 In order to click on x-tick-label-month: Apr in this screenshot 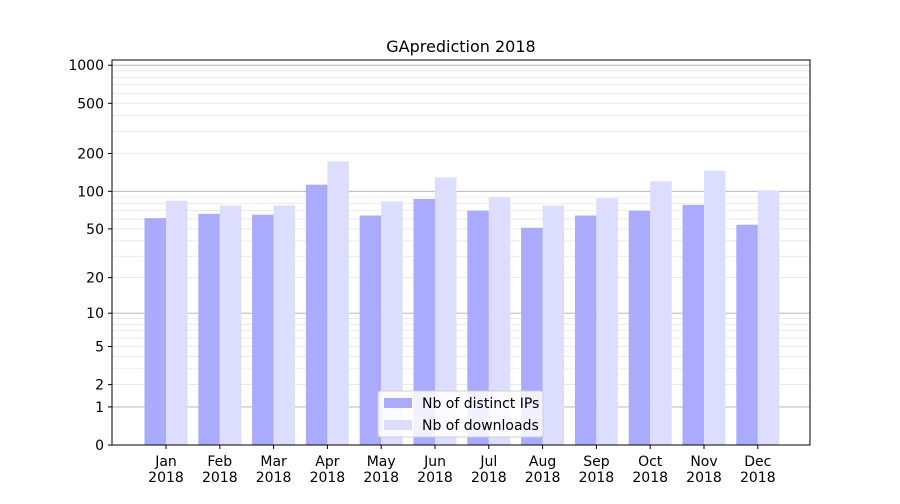, I will do `click(327, 462)`.